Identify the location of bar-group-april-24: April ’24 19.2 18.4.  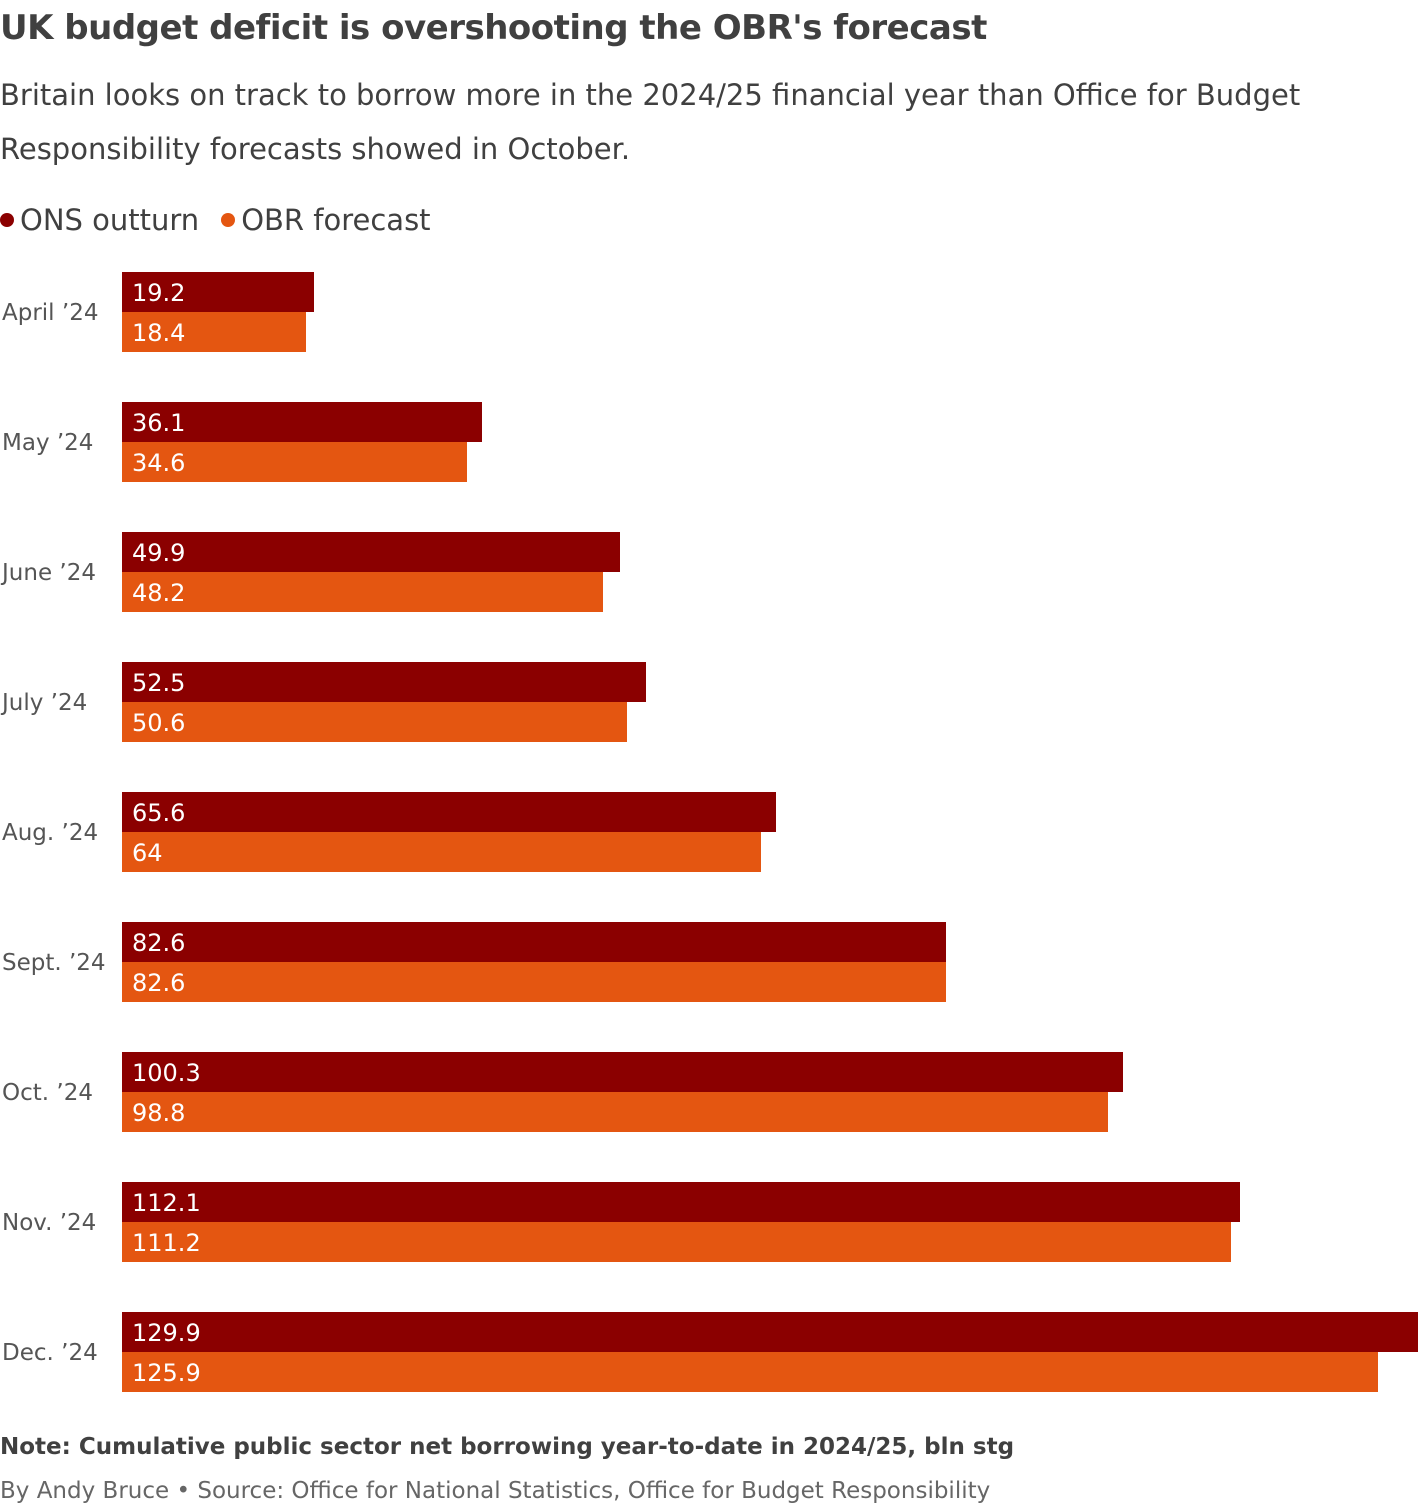
(158, 312).